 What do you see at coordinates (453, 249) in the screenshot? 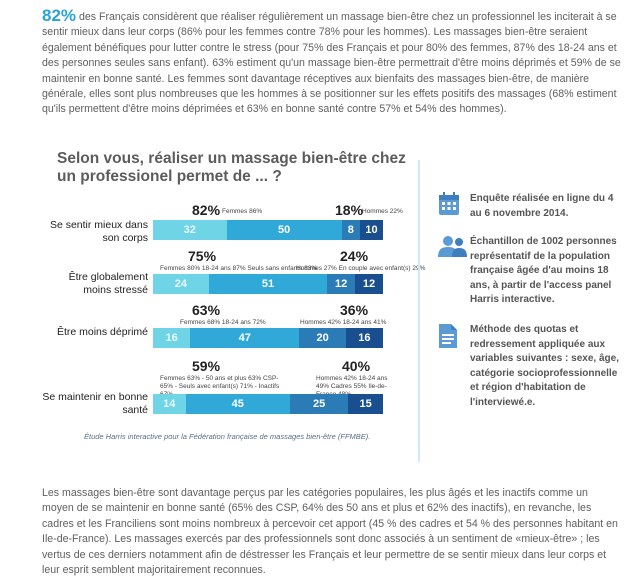
I see `people-icon` at bounding box center [453, 249].